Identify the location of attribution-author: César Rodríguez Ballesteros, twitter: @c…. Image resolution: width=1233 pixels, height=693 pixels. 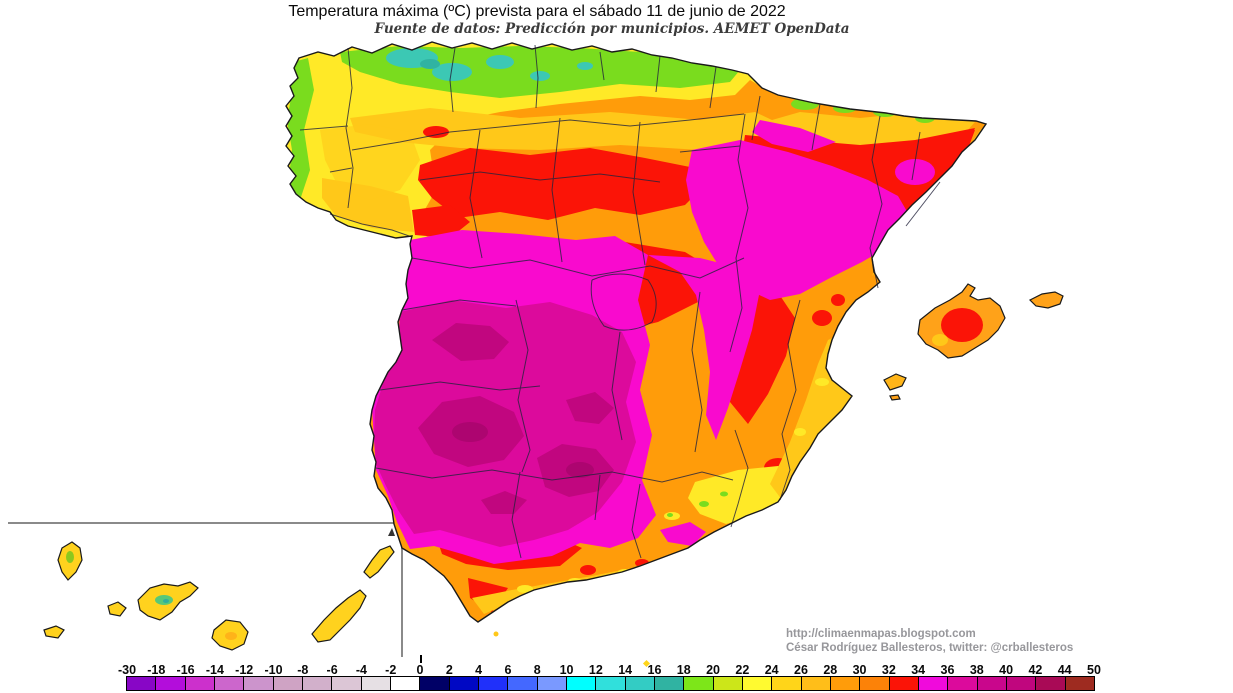
(930, 647).